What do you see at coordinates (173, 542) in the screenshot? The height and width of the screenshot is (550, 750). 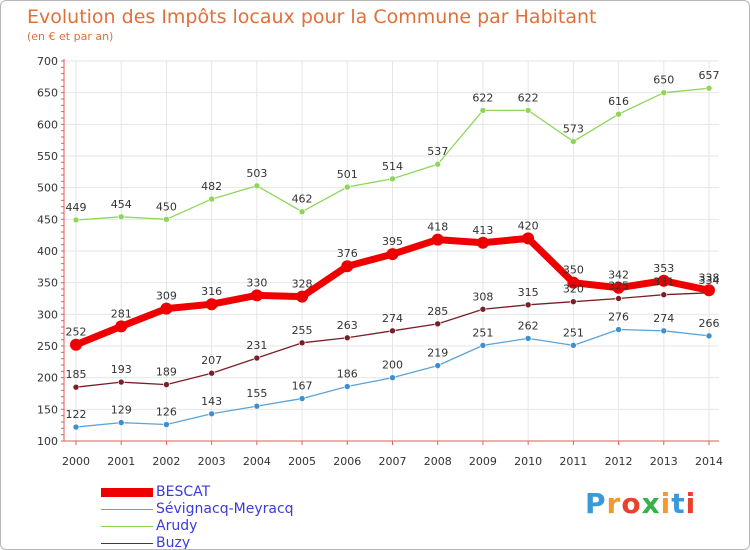 I see `legend-label: Buzy` at bounding box center [173, 542].